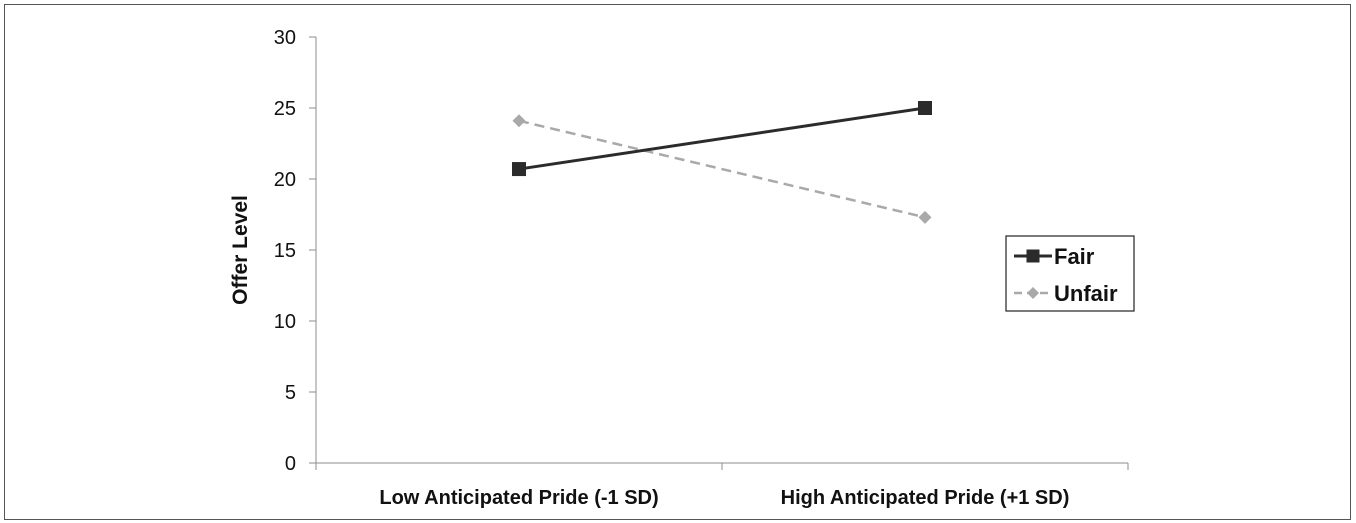 Image resolution: width=1356 pixels, height=523 pixels. I want to click on series-unfair, so click(722, 169).